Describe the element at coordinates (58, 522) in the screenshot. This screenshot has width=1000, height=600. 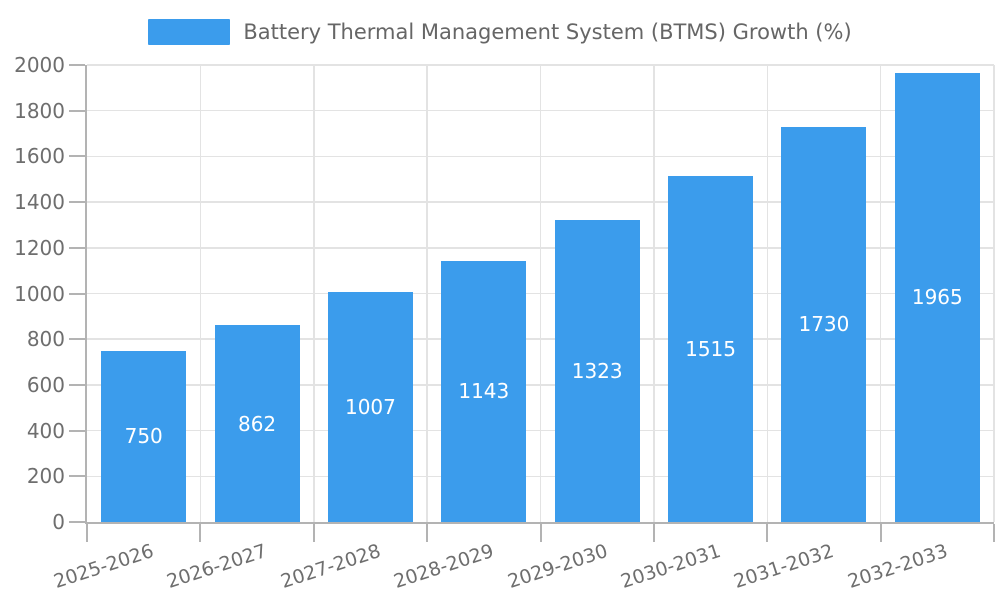
I see `y-tick-label: 0` at that location.